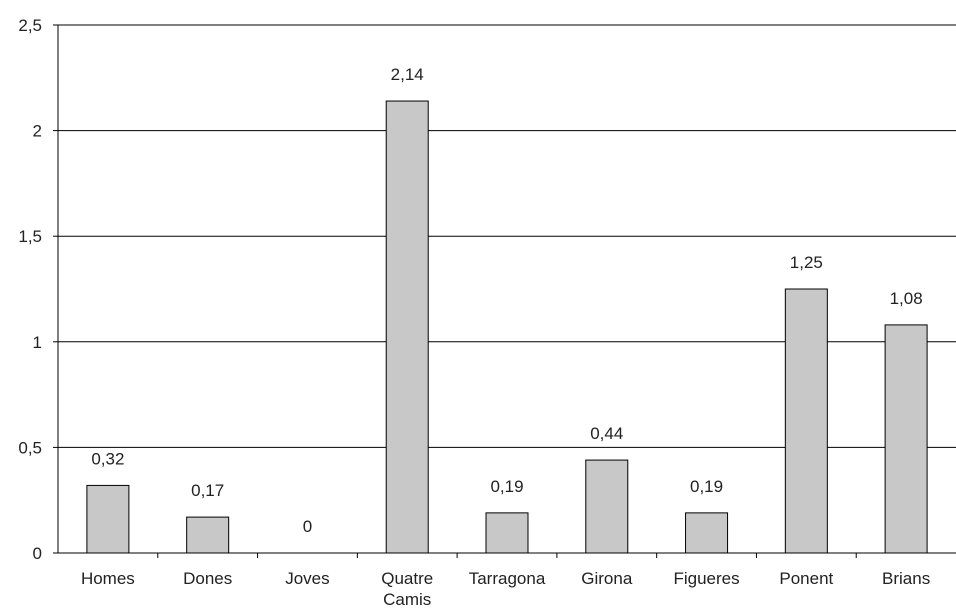 This screenshot has width=956, height=616. Describe the element at coordinates (906, 578) in the screenshot. I see `x-tick-label: Brians` at that location.